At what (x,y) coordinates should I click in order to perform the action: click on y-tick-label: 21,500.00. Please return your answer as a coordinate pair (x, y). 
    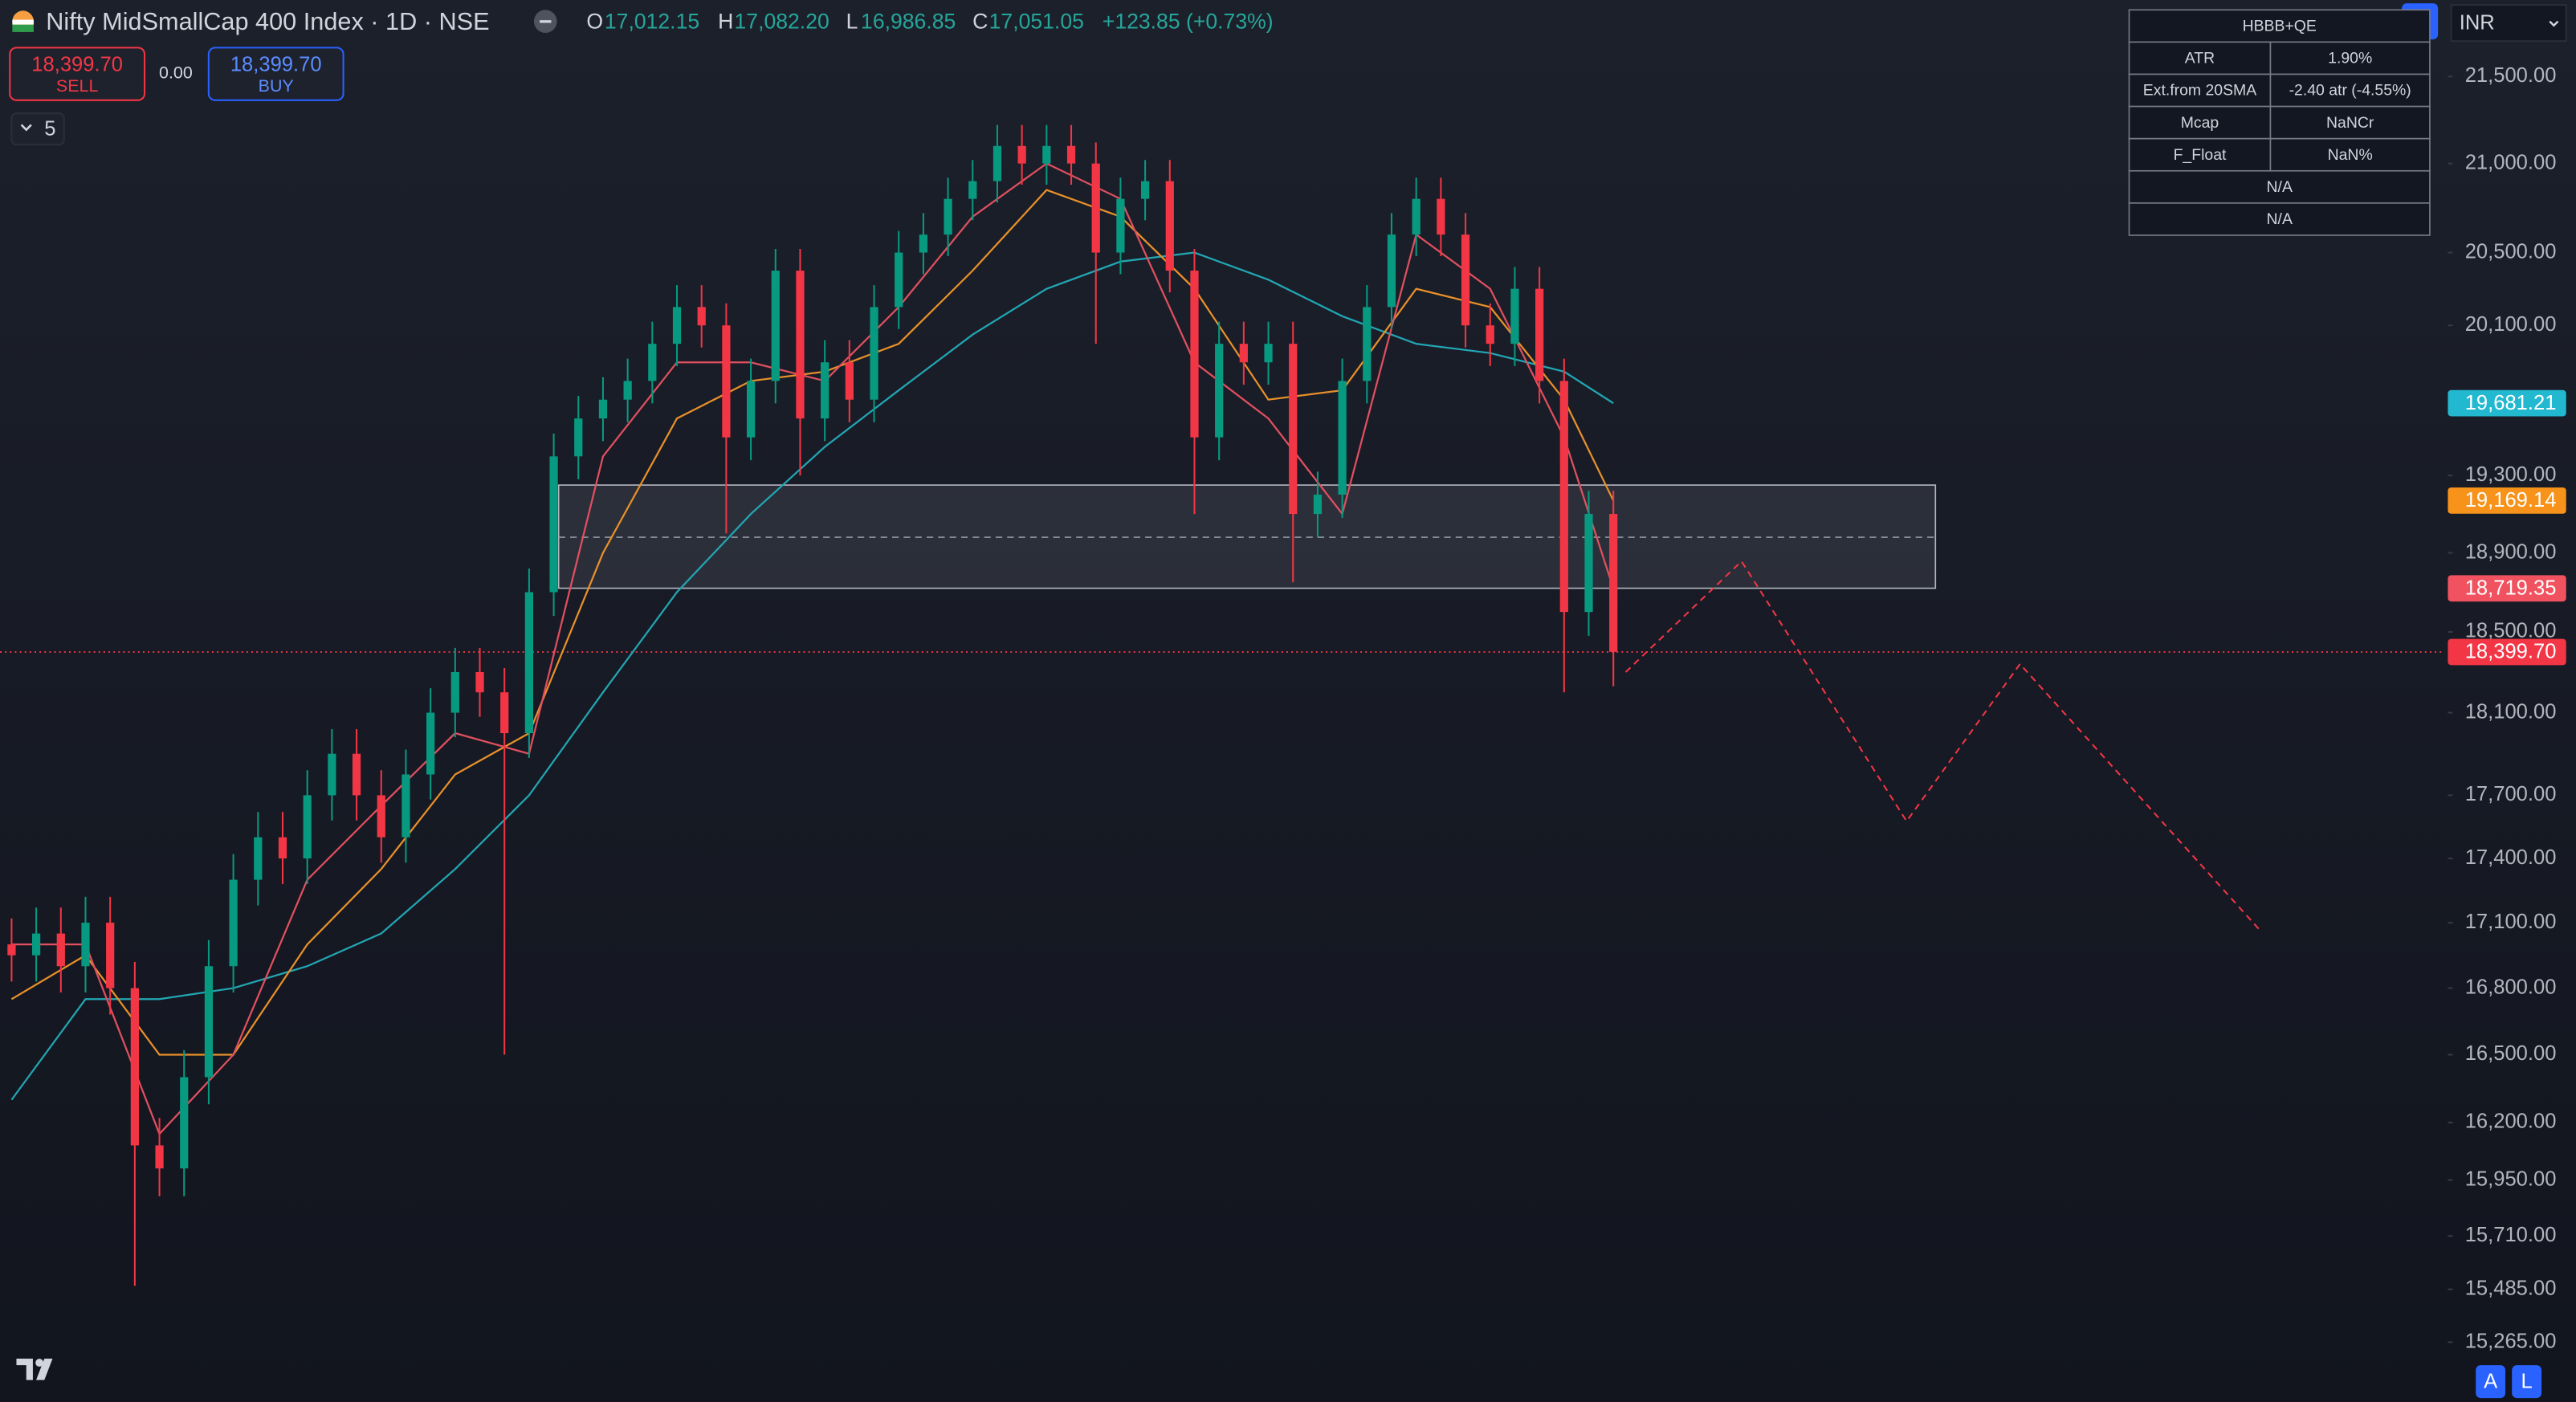
    Looking at the image, I should click on (2511, 75).